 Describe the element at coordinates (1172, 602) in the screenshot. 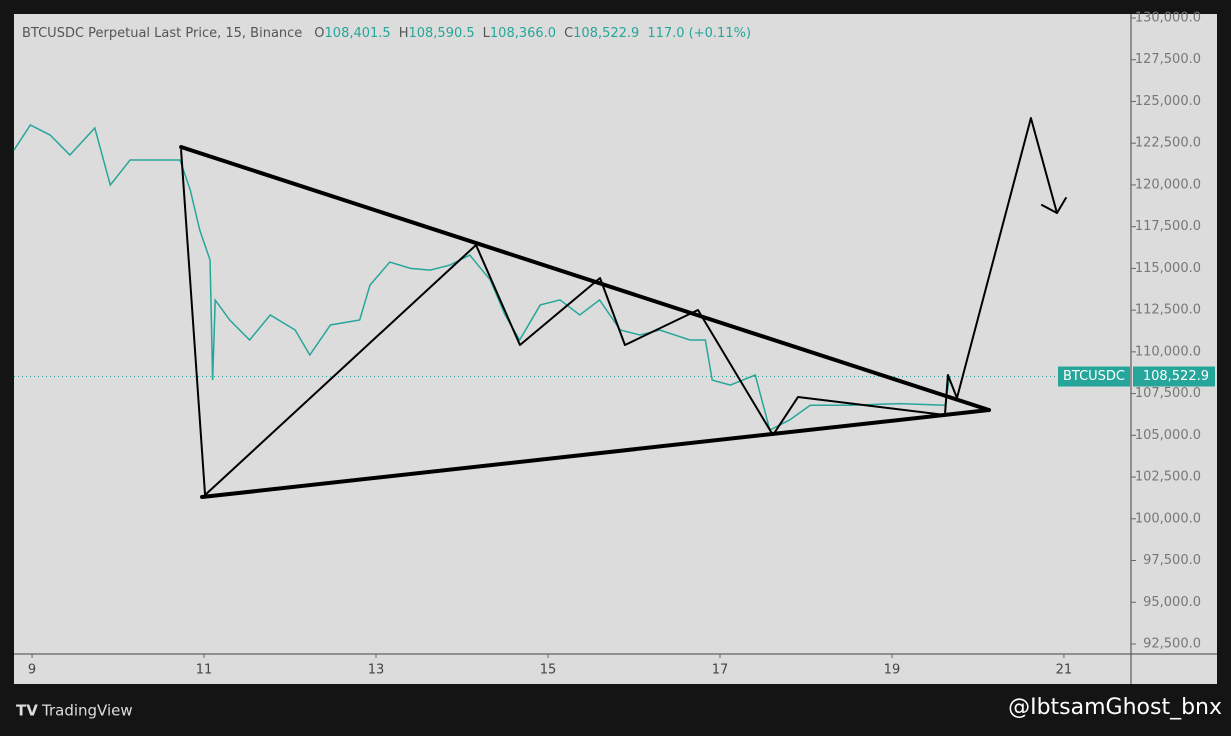

I see `y-tick-label: 95,000.0` at that location.